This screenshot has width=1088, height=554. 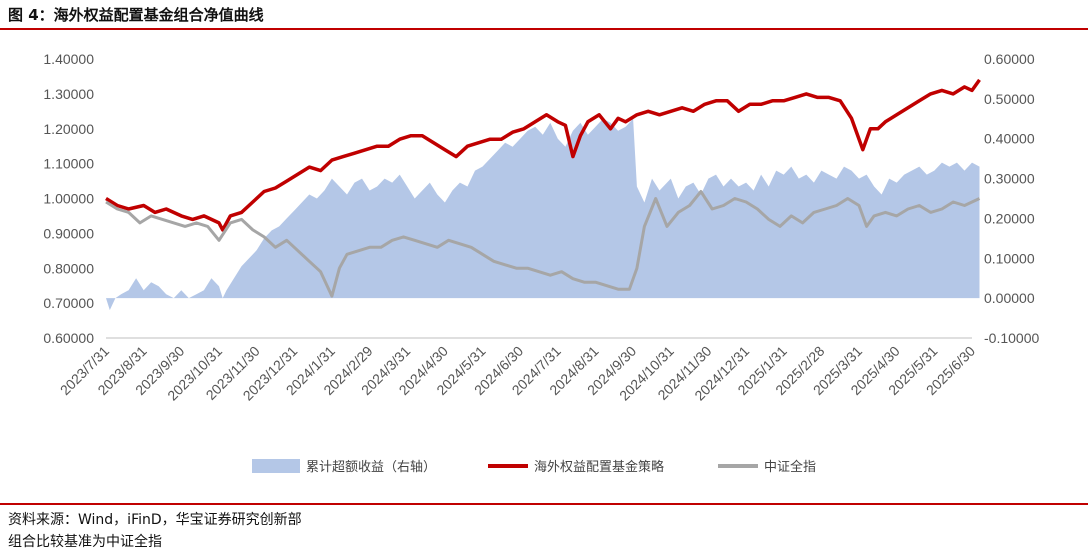 I want to click on y-left-tick-label: 1.30000, so click(x=68, y=94).